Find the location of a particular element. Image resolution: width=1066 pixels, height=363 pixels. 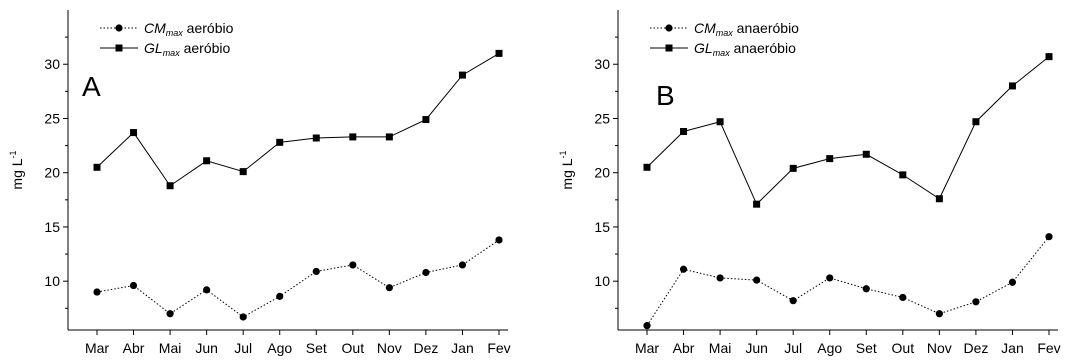

legend-label: GLmax anaeróbio is located at coordinates (745, 49).